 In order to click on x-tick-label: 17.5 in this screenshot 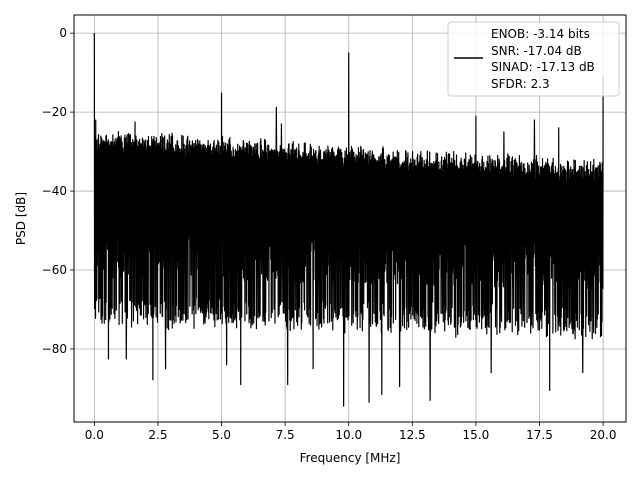, I will do `click(539, 435)`.